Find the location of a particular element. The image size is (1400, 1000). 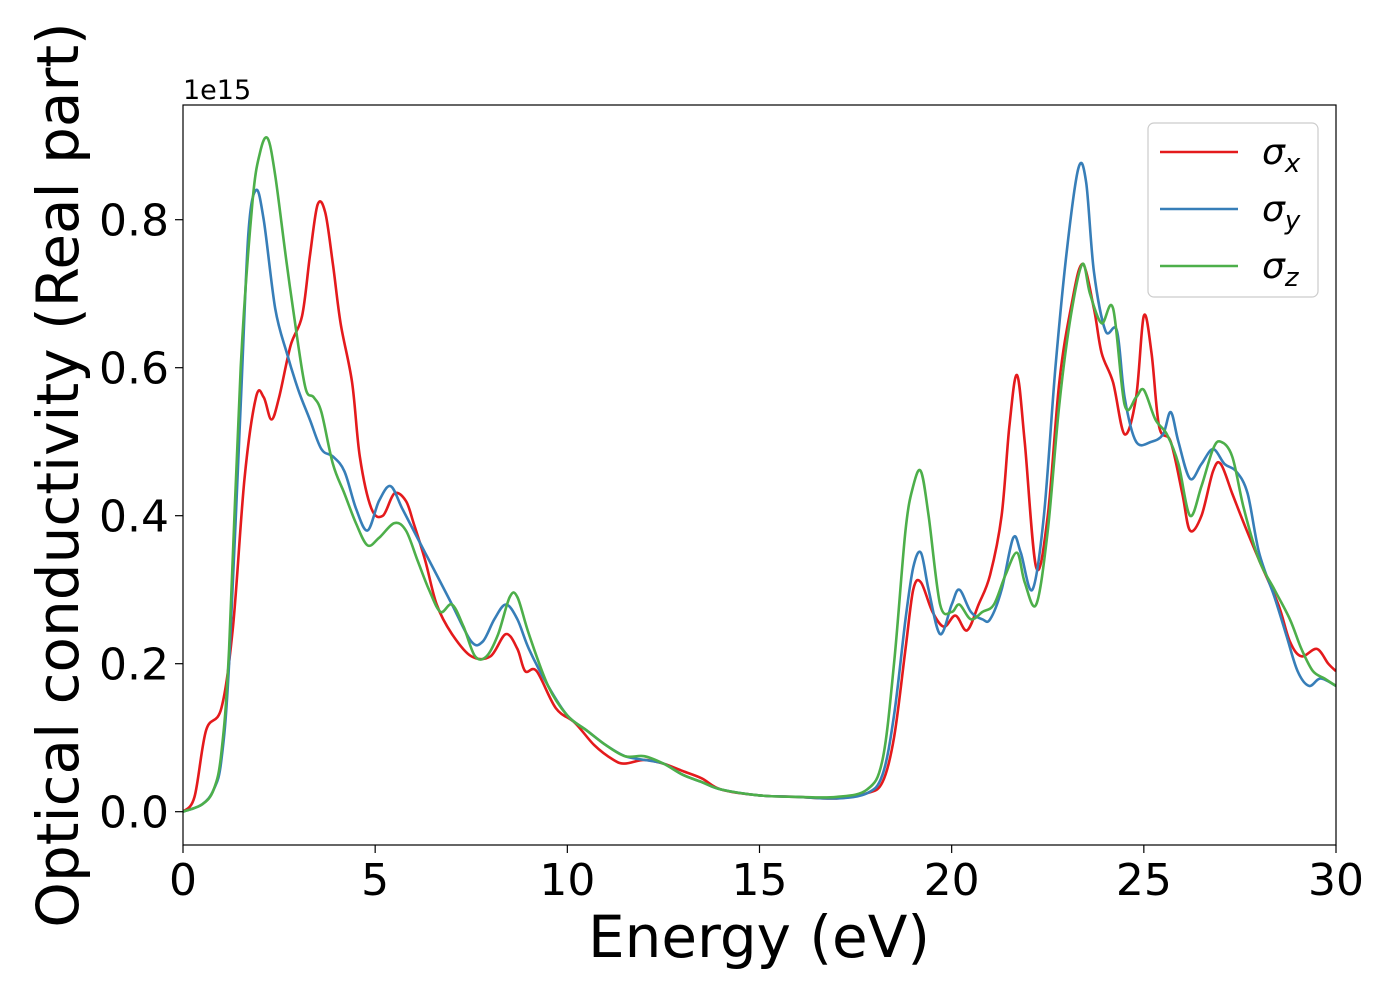

y-tick-label: 0.4 is located at coordinates (134, 517).